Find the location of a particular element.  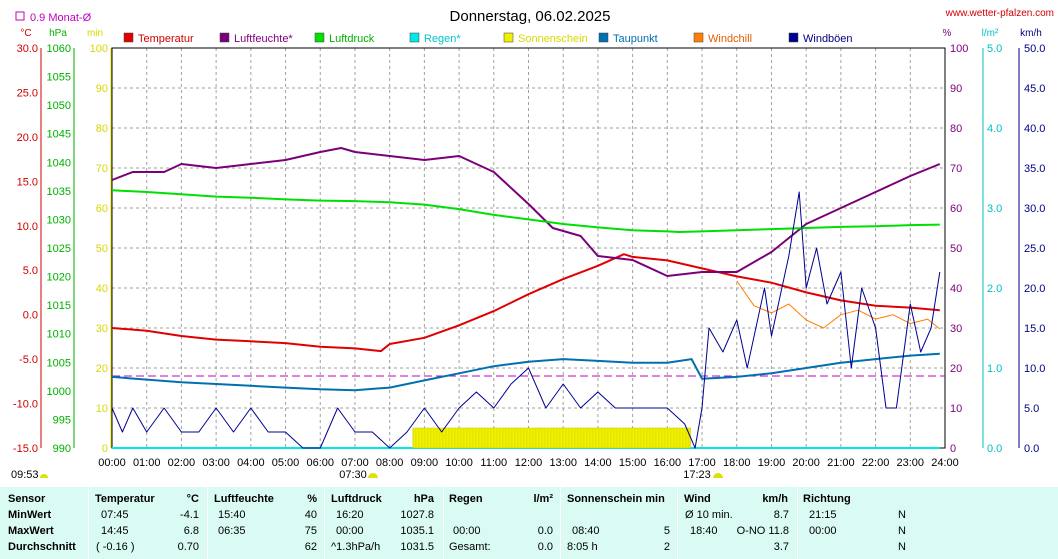

hdr-temp-unit: °C is located at coordinates (192, 499).